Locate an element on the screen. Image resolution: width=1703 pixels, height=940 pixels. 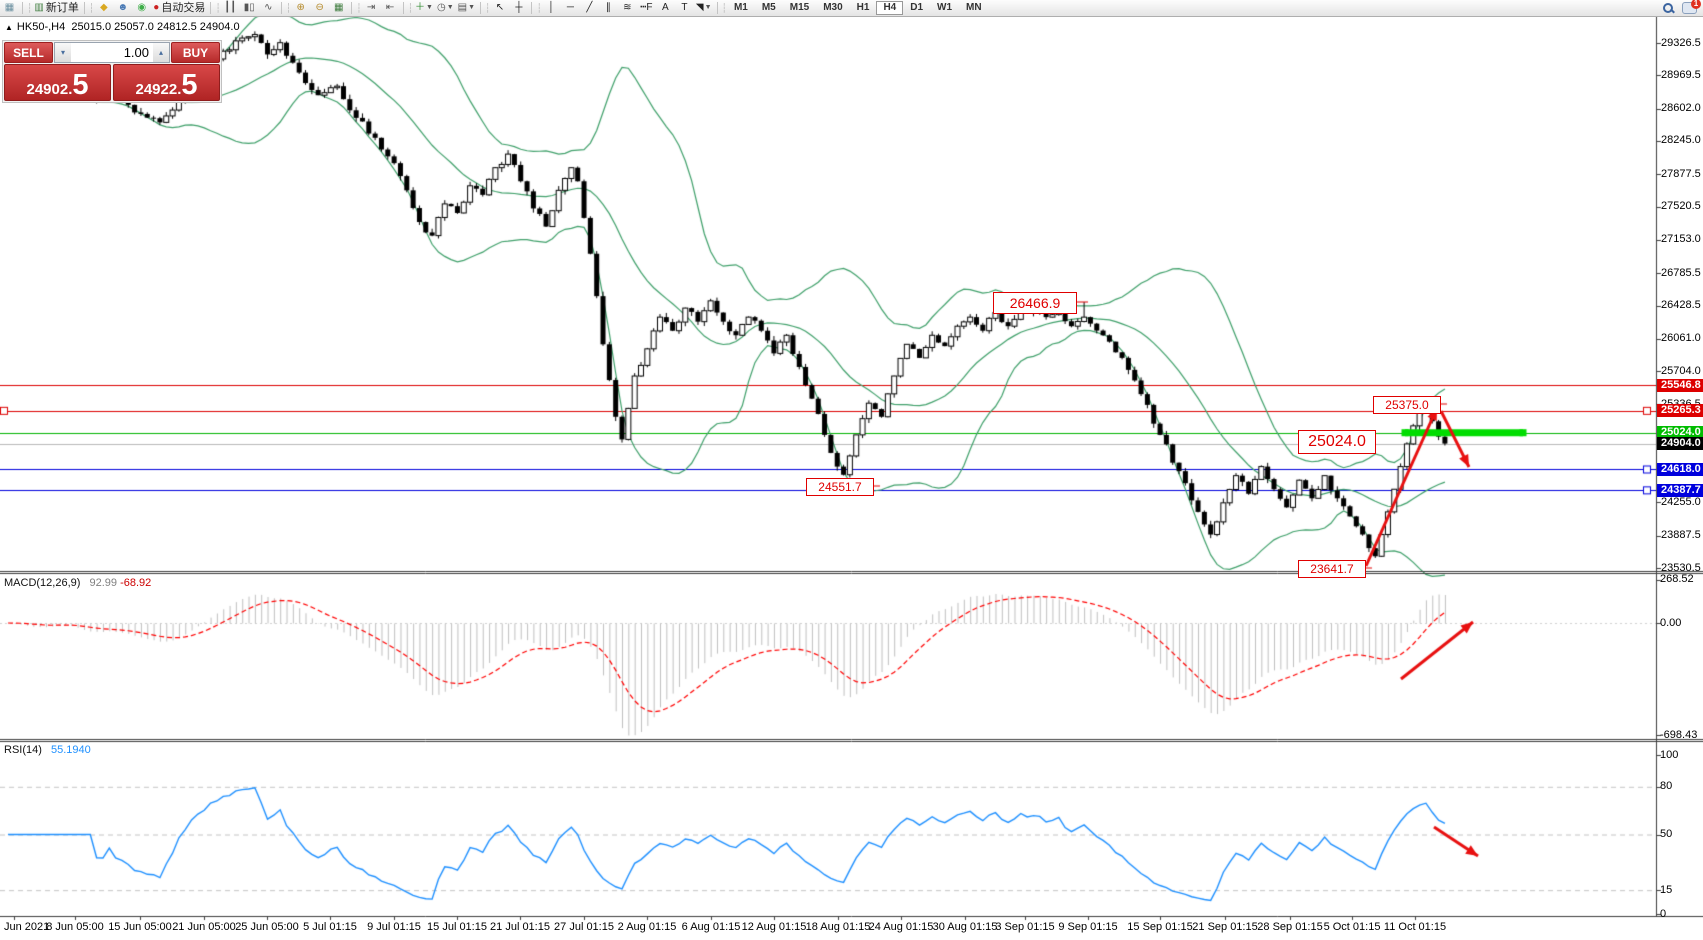
zoom-in-button: ⊕ is located at coordinates (300, 8).